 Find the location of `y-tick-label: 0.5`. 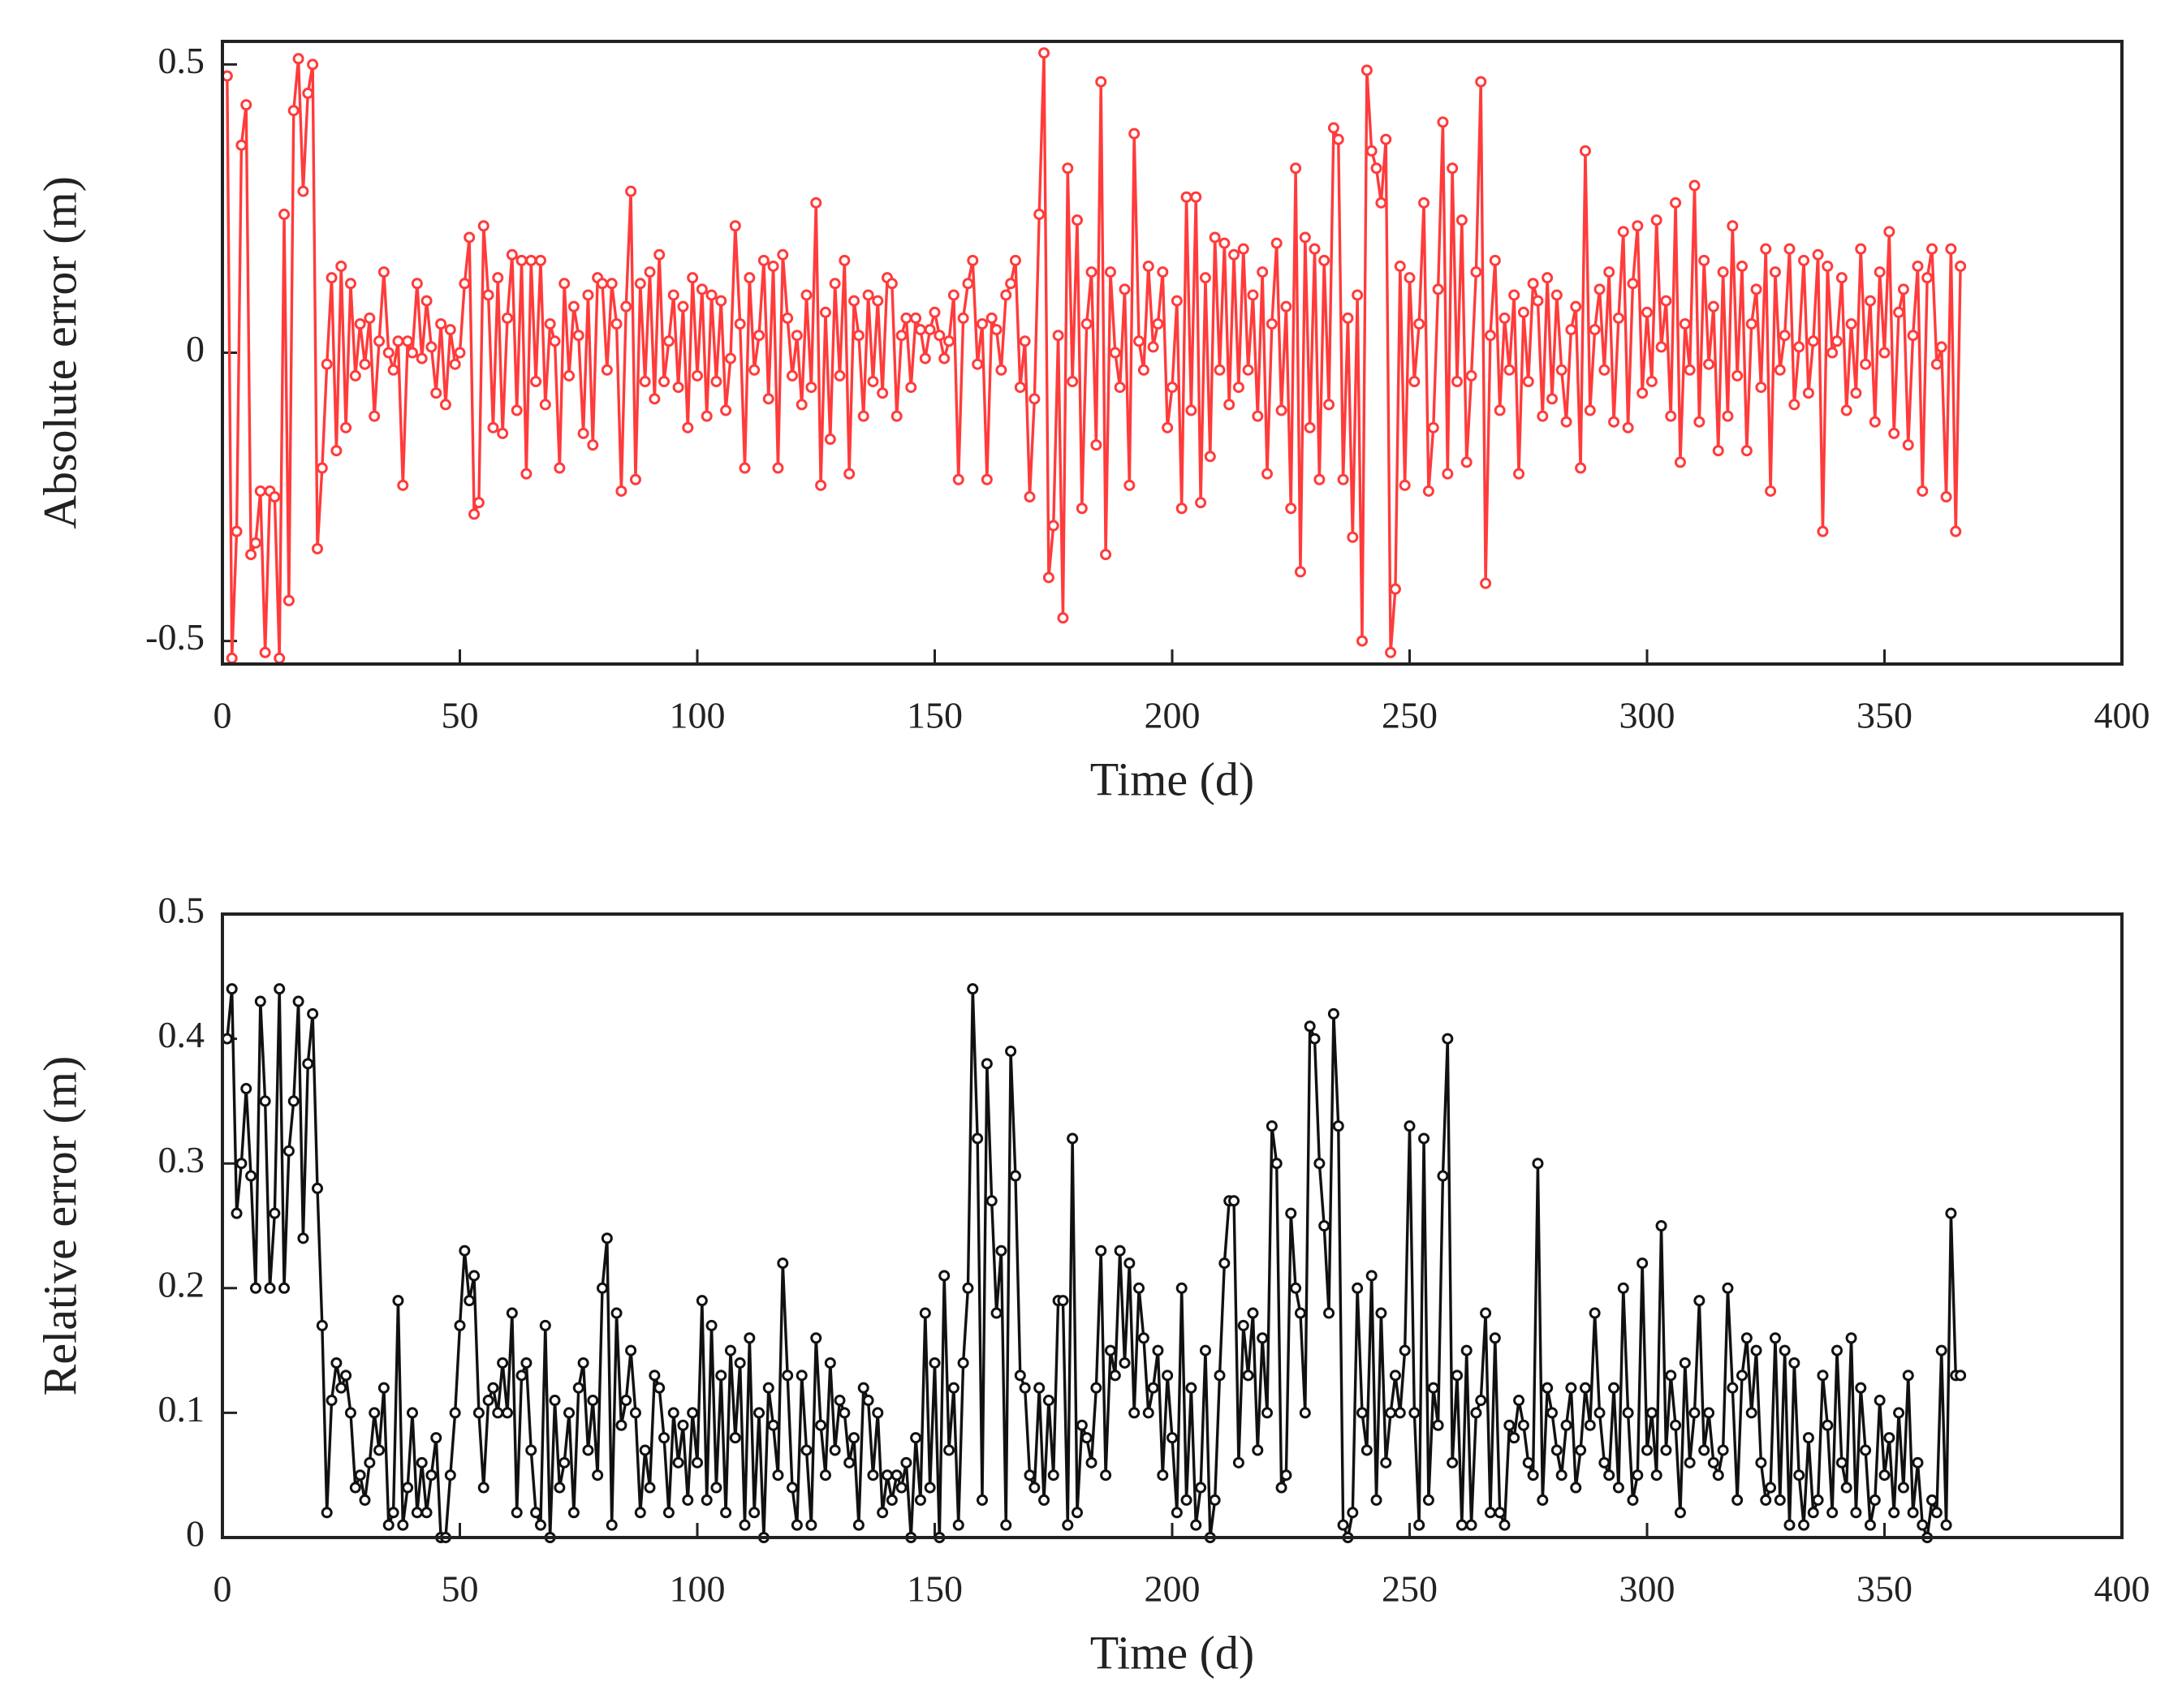

y-tick-label: 0.5 is located at coordinates (181, 61).